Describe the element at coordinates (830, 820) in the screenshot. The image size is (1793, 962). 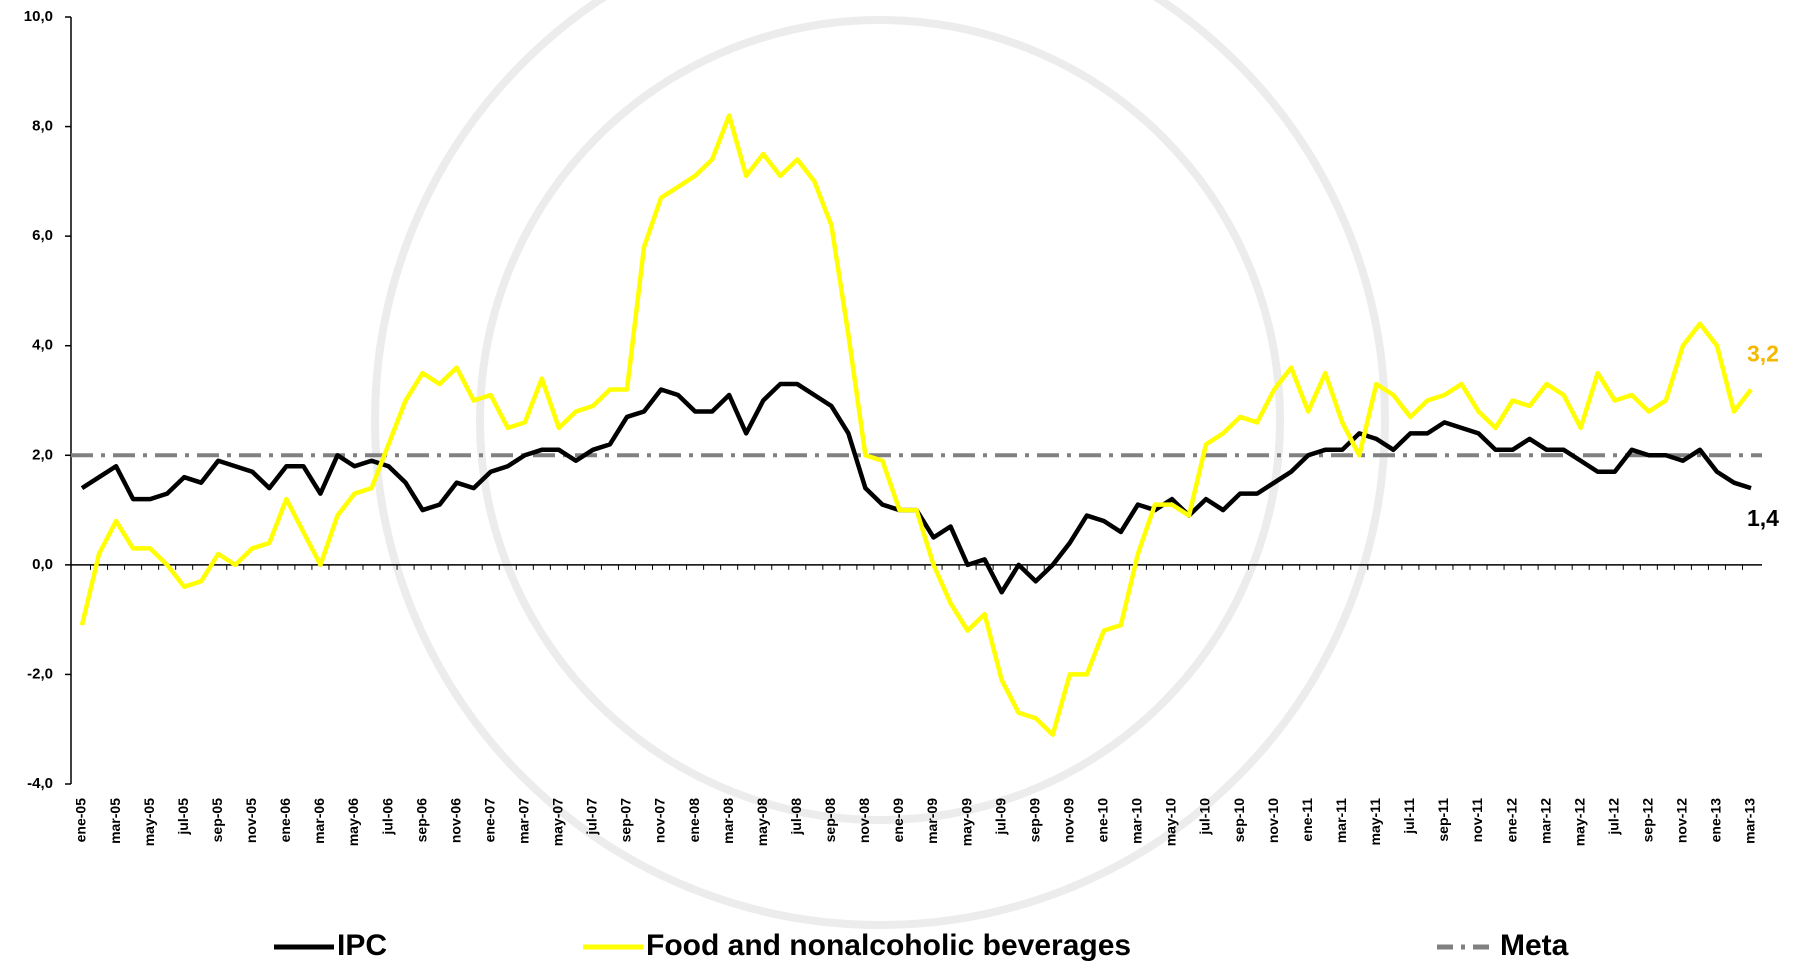
I see `x-tick-label: sep-08` at that location.